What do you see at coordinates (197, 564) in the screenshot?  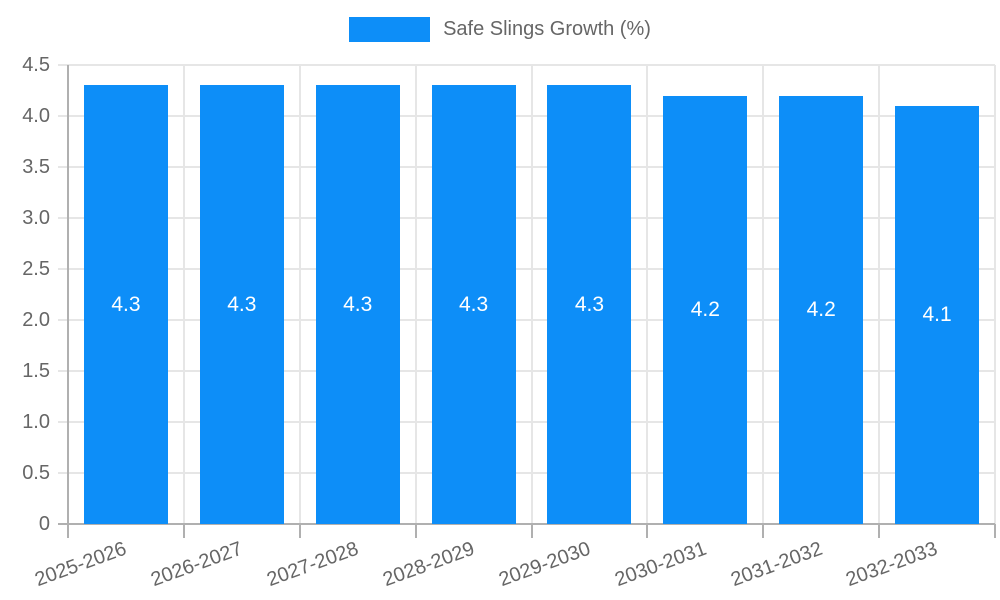 I see `x-axis-tick-label: 2026-2027` at bounding box center [197, 564].